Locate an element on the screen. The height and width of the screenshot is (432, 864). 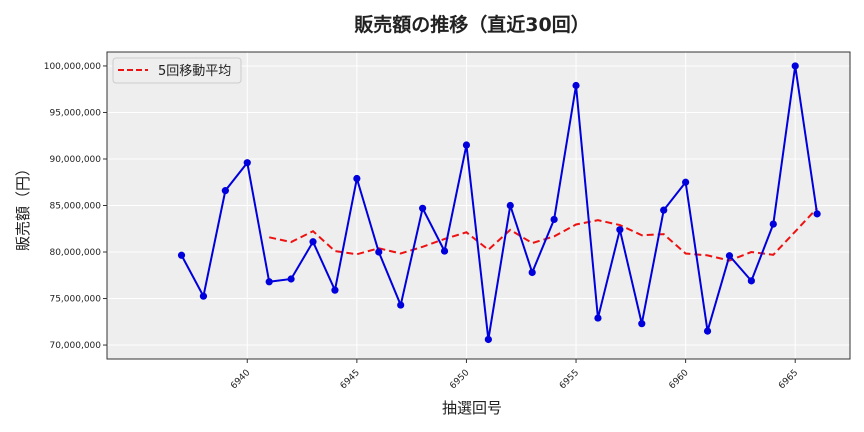
legend-box is located at coordinates (177, 70).